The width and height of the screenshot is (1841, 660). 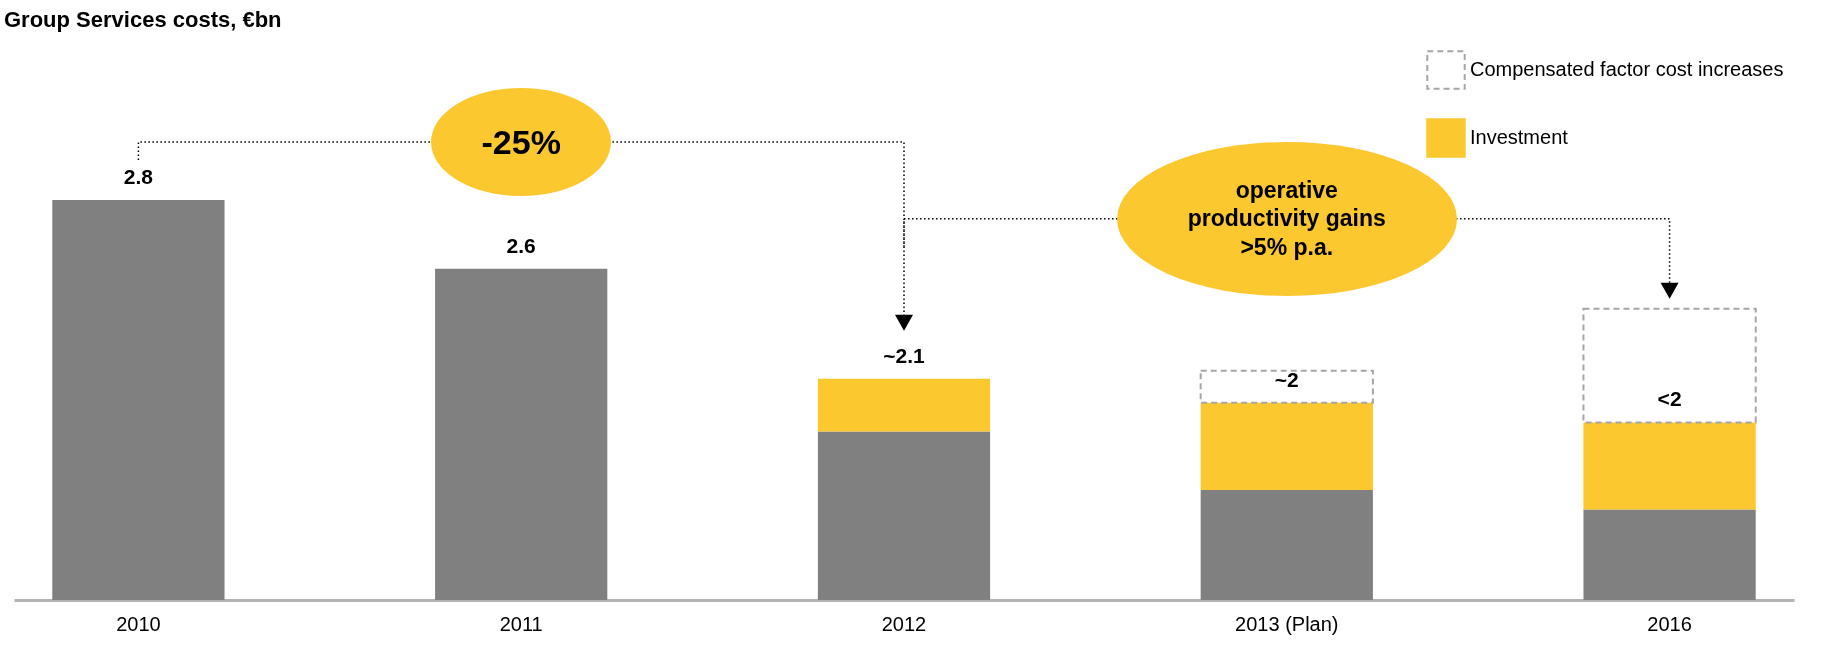 What do you see at coordinates (1286, 379) in the screenshot?
I see `annotation: ~2` at bounding box center [1286, 379].